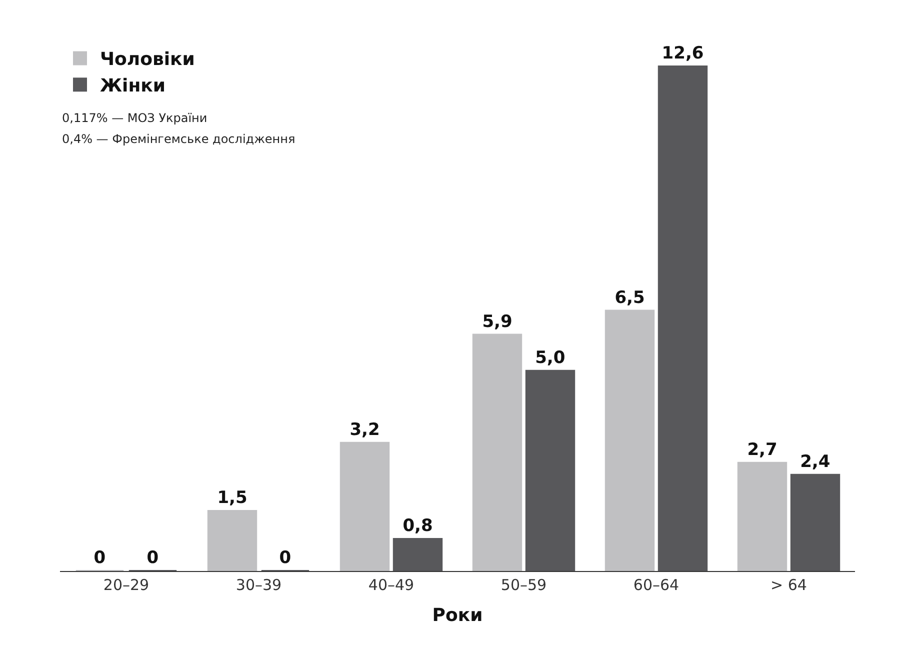  What do you see at coordinates (523, 585) in the screenshot?
I see `x-tick-label: 50–59` at bounding box center [523, 585].